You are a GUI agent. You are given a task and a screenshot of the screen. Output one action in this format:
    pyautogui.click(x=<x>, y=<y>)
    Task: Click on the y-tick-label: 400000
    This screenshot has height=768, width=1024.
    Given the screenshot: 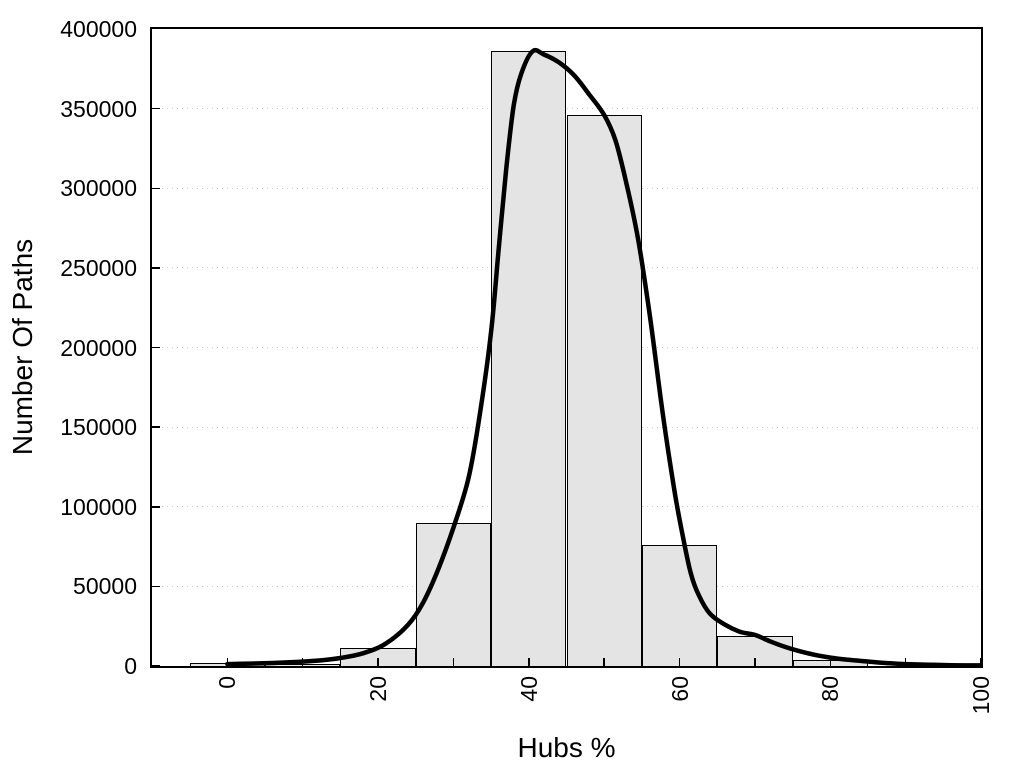 What is the action you would take?
    pyautogui.click(x=98, y=29)
    